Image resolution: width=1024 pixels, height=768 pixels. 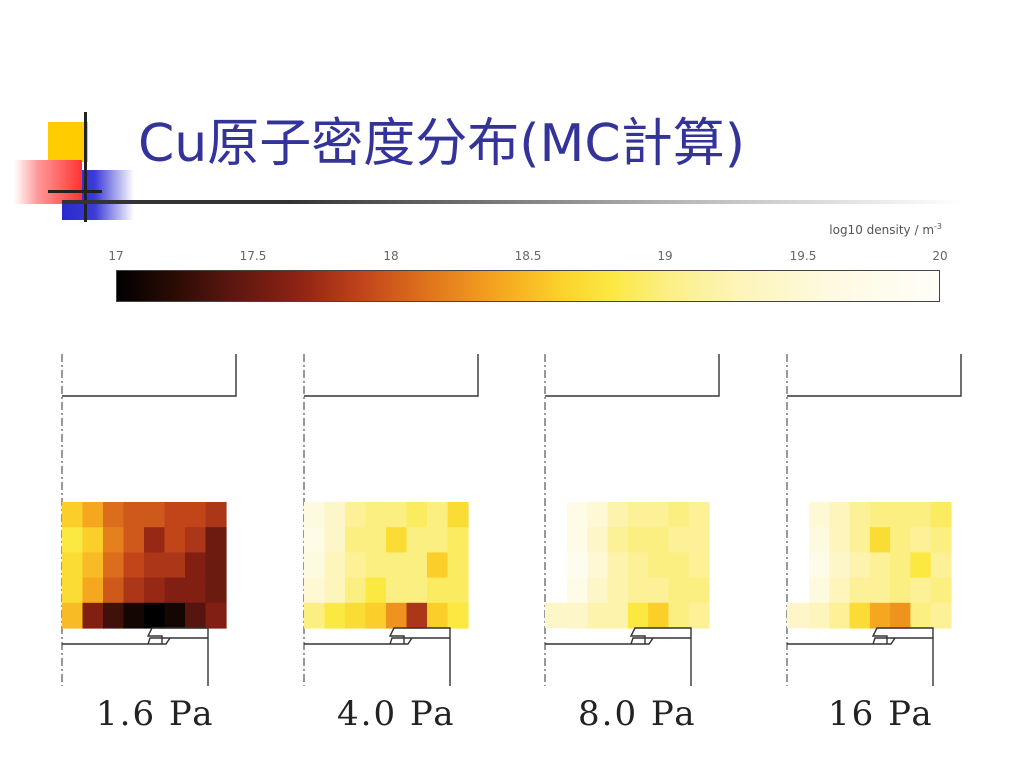 What do you see at coordinates (75, 191) in the screenshot?
I see `accent-hline` at bounding box center [75, 191].